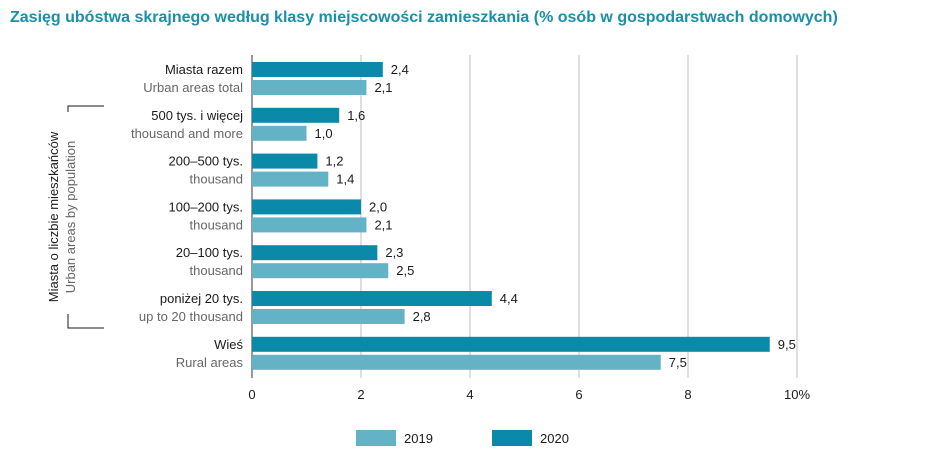 Image resolution: width=948 pixels, height=466 pixels. What do you see at coordinates (206, 206) in the screenshot?
I see `category-label-pl: 100–200 tys.` at bounding box center [206, 206].